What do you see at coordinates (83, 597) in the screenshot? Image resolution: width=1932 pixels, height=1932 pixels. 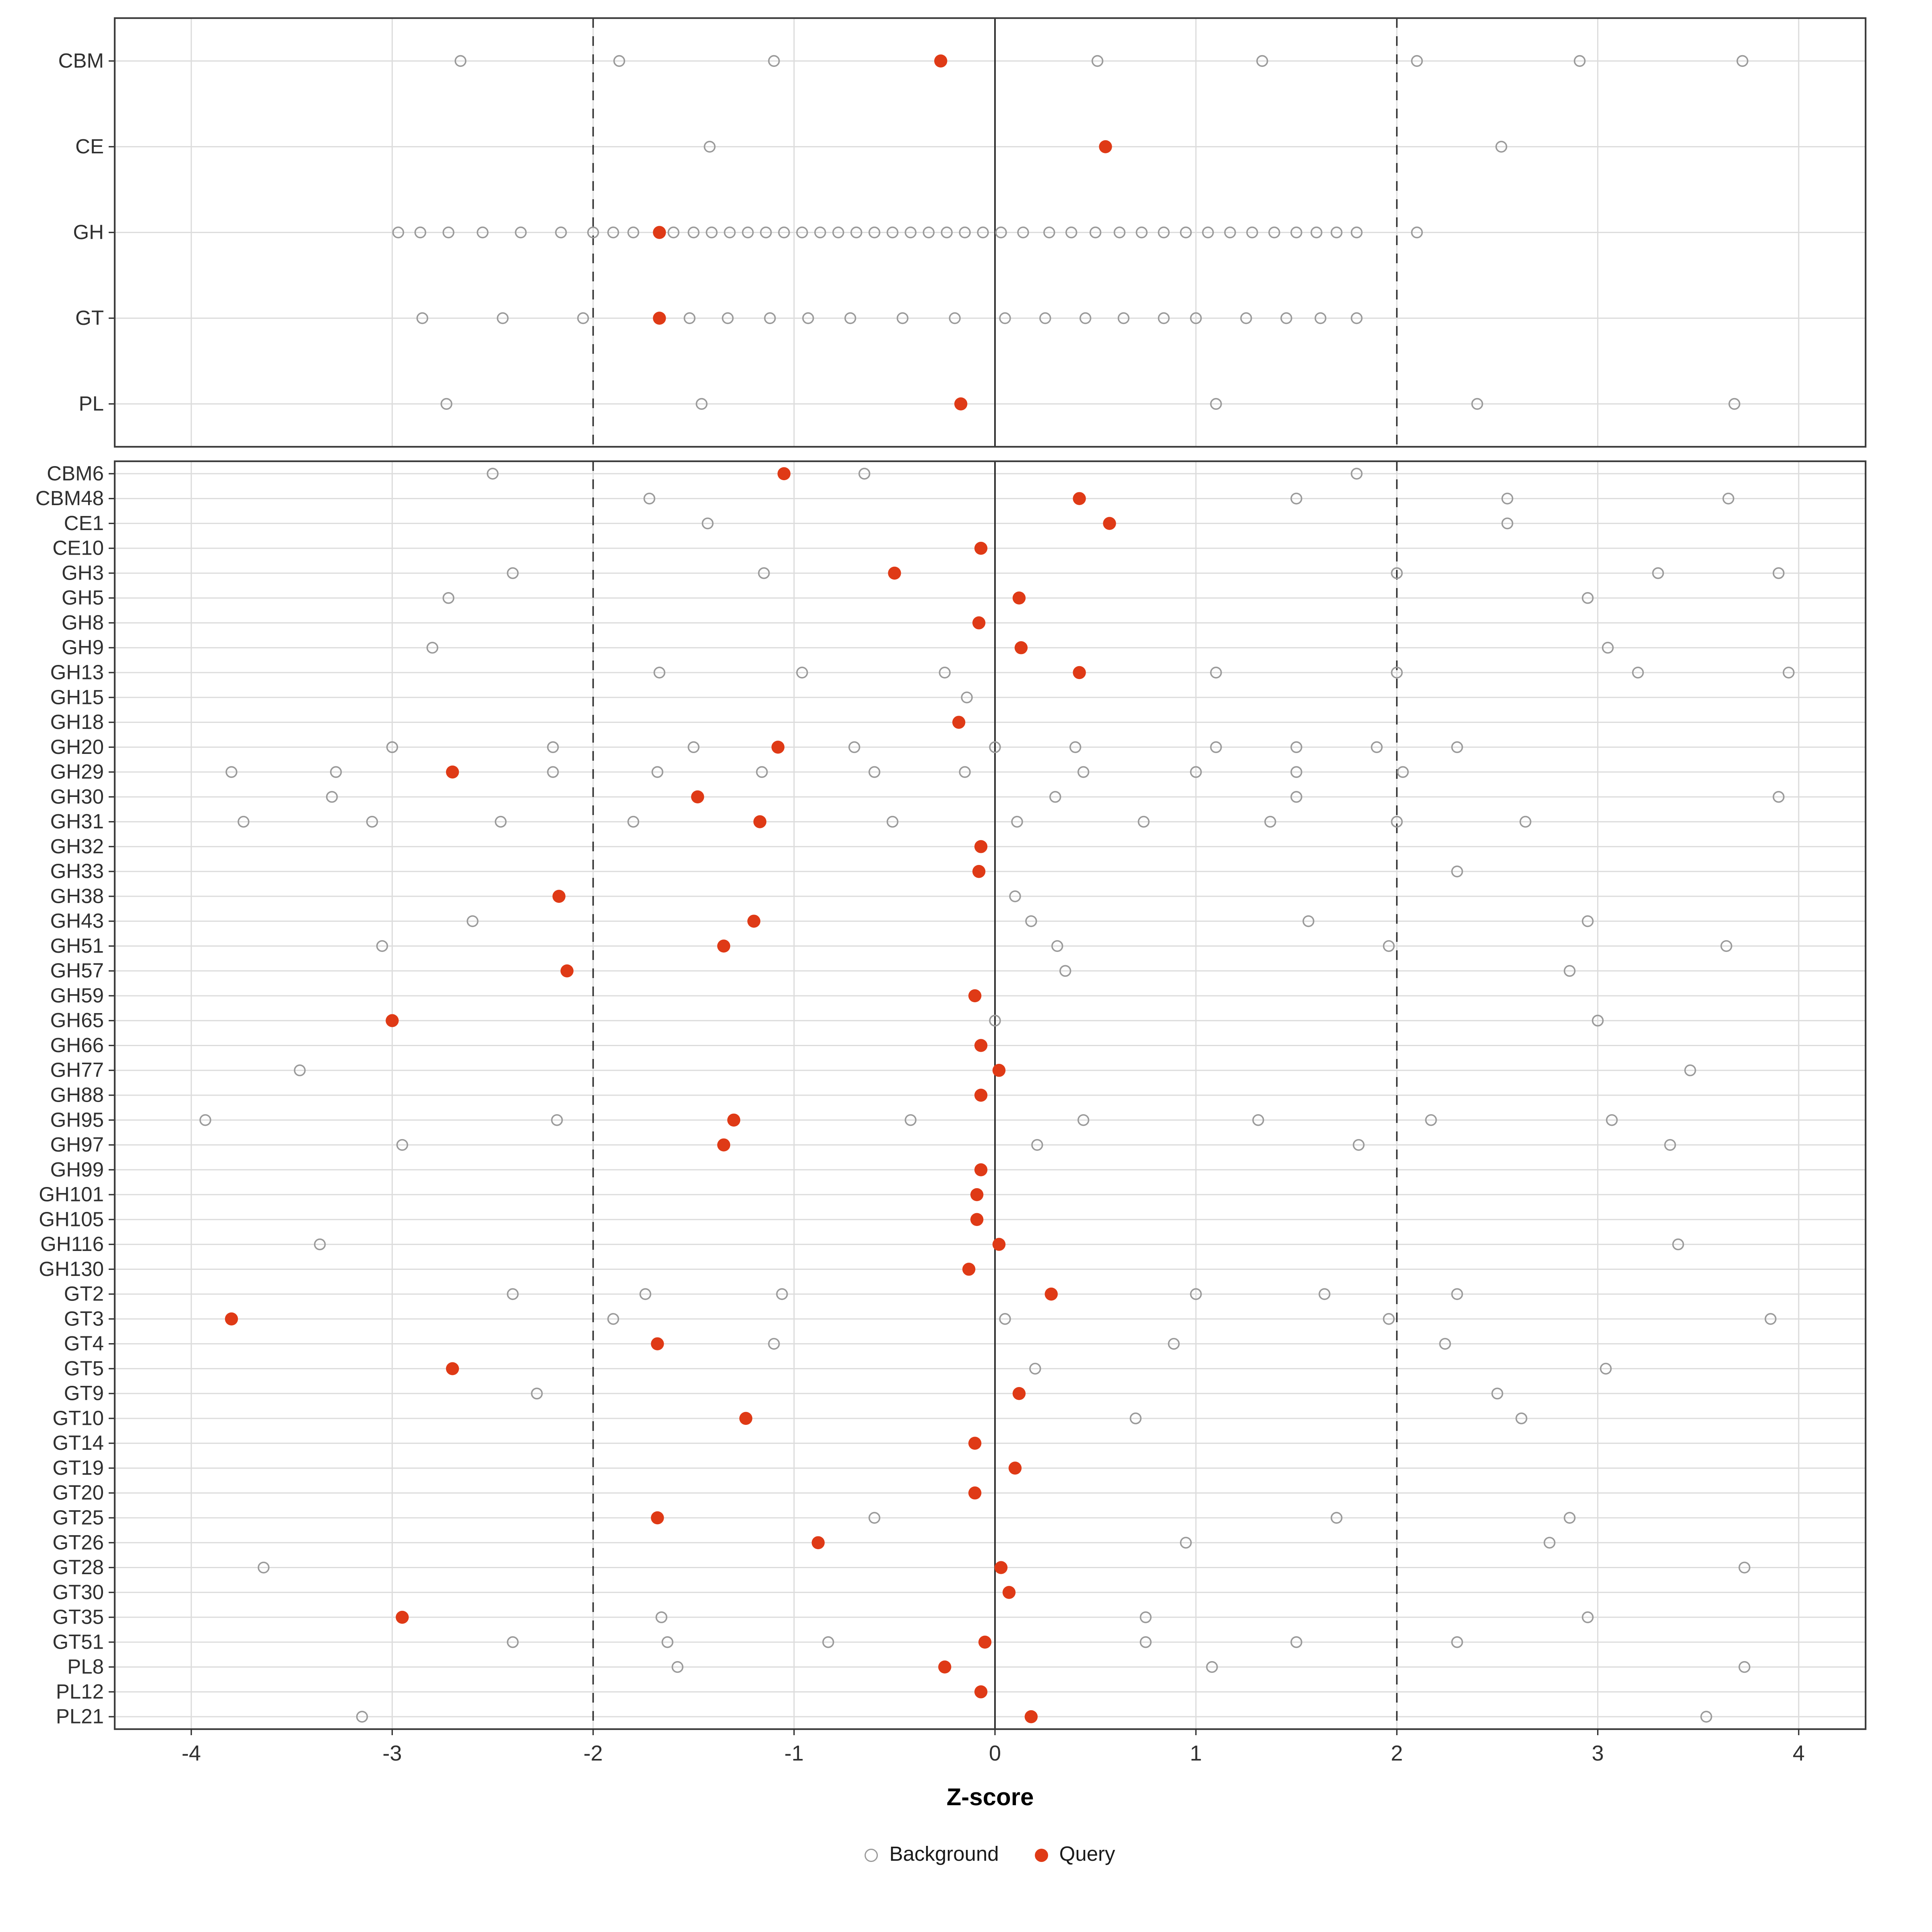 I see `y-axis-label: GH5` at bounding box center [83, 597].